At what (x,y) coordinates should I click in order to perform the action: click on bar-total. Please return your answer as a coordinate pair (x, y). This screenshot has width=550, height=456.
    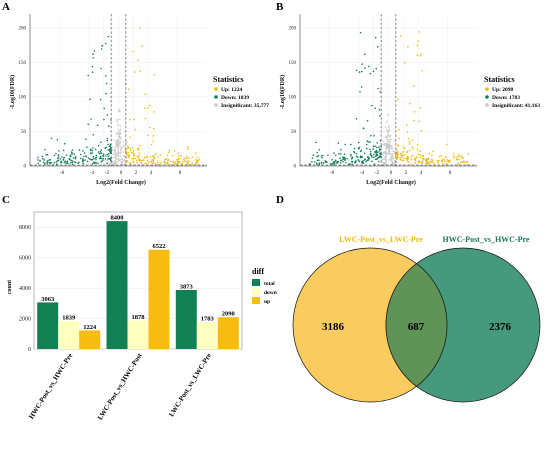
    Looking at the image, I should click on (186, 319).